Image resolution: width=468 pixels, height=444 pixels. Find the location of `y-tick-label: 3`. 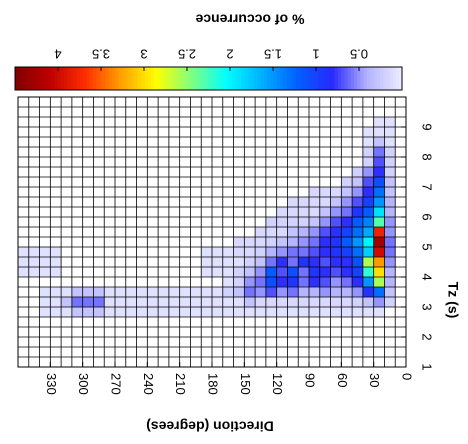

y-tick-label: 3 is located at coordinates (427, 306).